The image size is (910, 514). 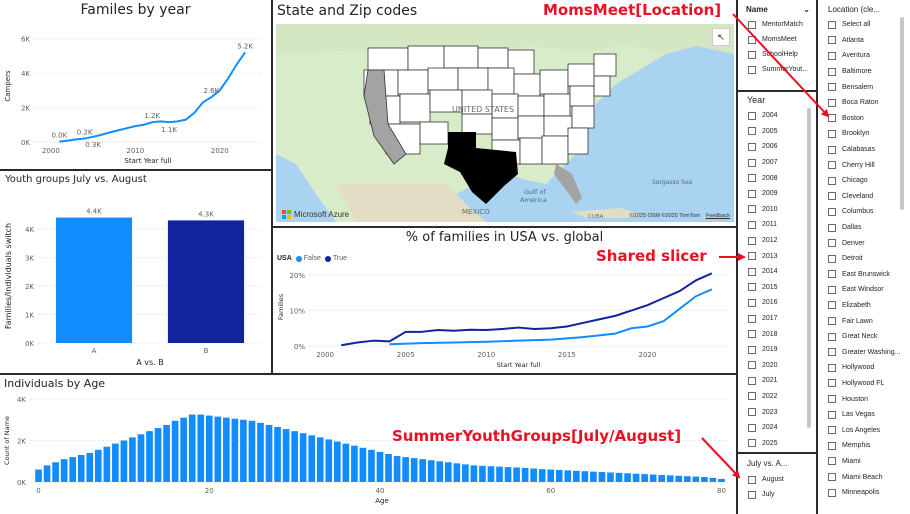 What do you see at coordinates (763, 443) in the screenshot?
I see `year-slicer-item: 2025` at bounding box center [763, 443].